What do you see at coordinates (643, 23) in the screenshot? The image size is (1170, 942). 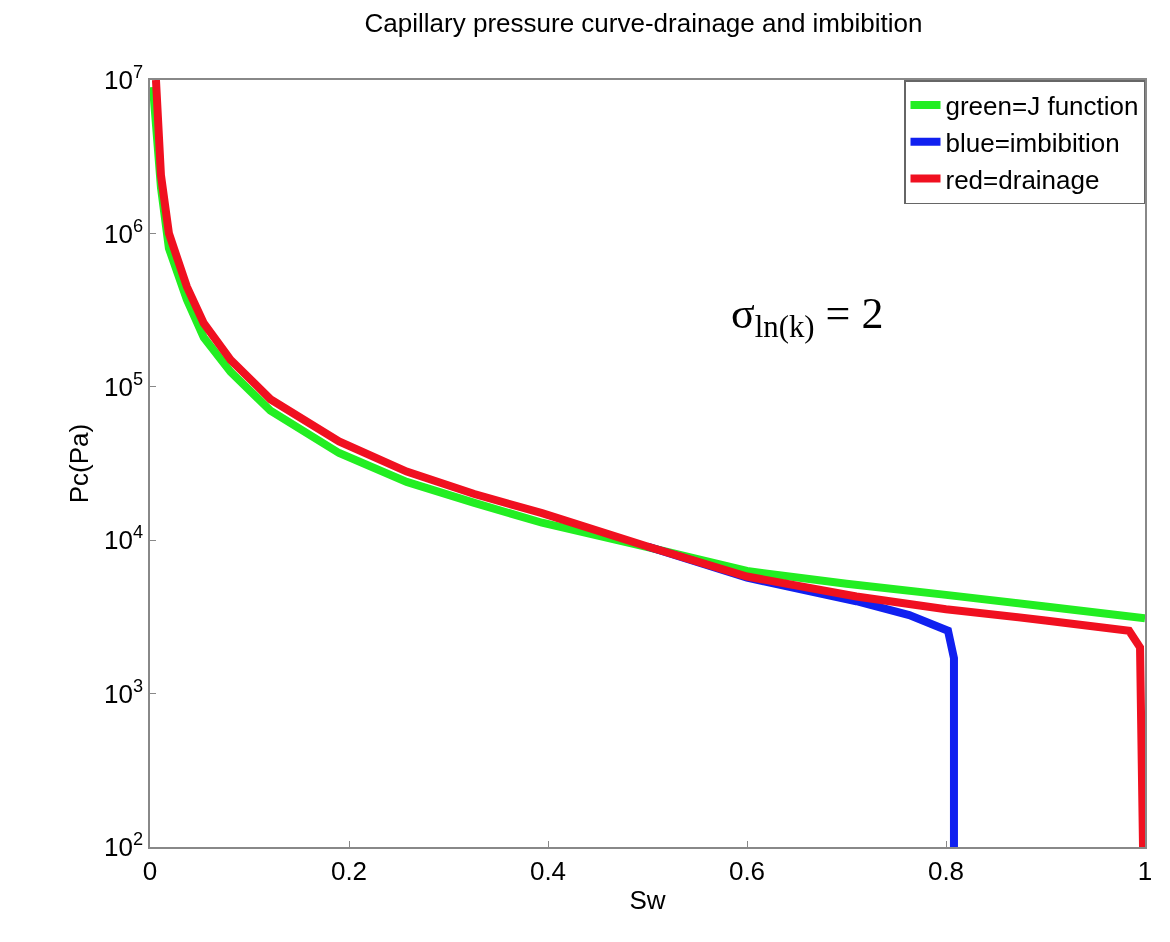 I see `chart-title: Capillary pressure curve-drainage and imbibition` at bounding box center [643, 23].